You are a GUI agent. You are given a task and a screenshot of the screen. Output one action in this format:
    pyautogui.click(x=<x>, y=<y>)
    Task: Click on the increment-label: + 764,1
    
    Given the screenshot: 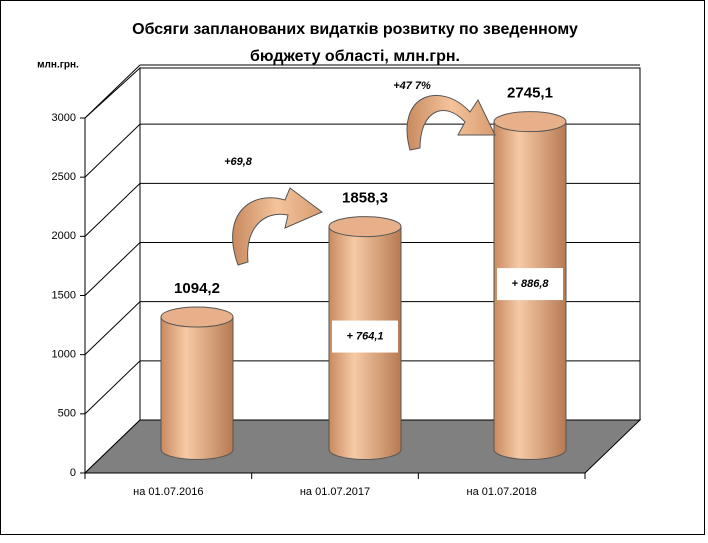 What is the action you would take?
    pyautogui.click(x=364, y=336)
    